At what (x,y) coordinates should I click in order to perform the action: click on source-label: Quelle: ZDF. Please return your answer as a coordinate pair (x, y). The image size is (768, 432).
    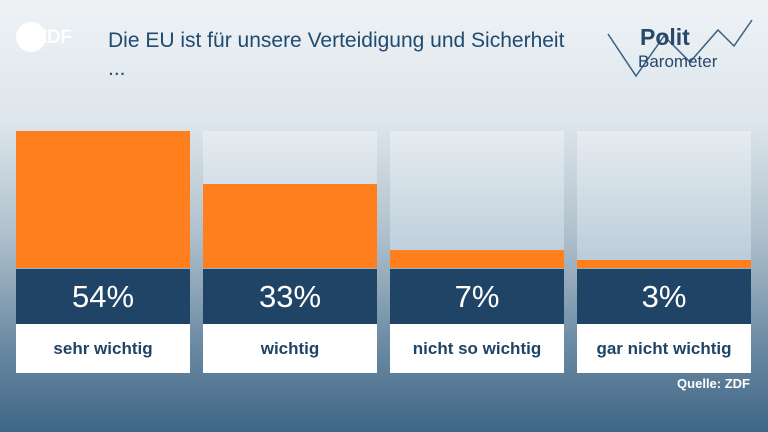
    Looking at the image, I should click on (713, 383).